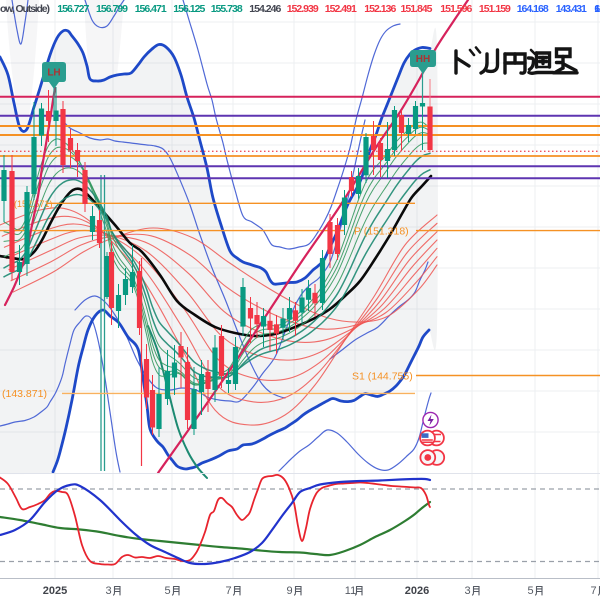 Image resolution: width=600 pixels, height=600 pixels. Describe the element at coordinates (380, 9) in the screenshot. I see `svg-text: 152.136` at that location.